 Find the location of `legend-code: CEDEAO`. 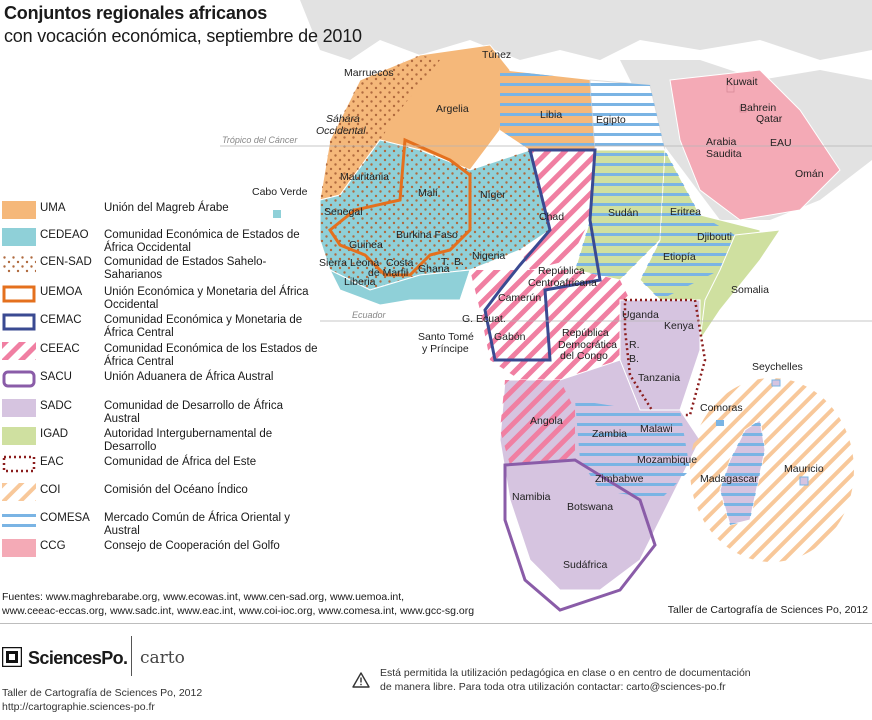

legend-code: CEDEAO is located at coordinates (64, 235).